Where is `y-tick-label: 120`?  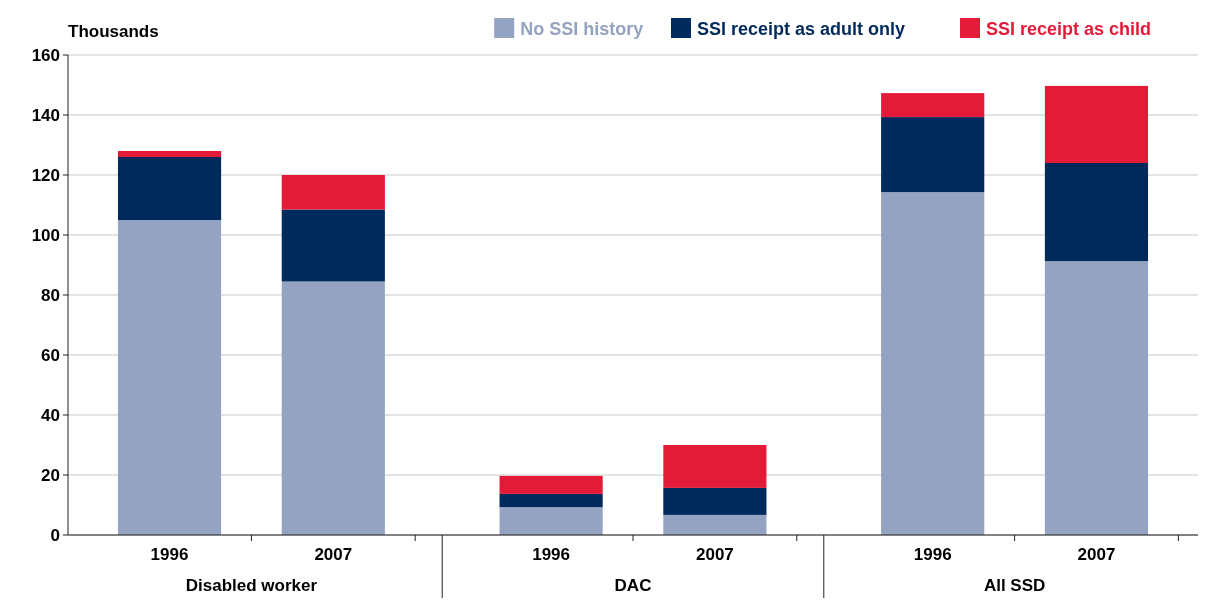 y-tick-label: 120 is located at coordinates (45, 175).